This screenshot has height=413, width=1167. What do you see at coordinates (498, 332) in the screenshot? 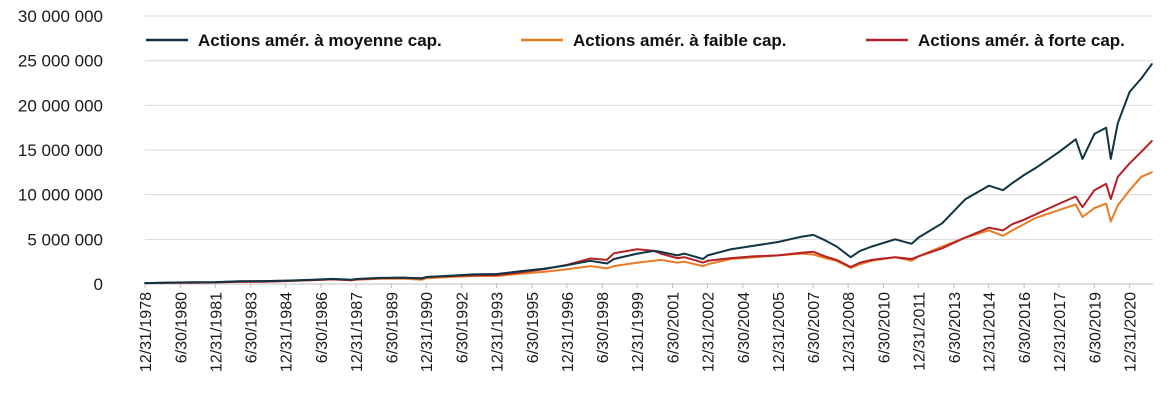
I see `x-tick-label: 12/31/1993` at bounding box center [498, 332].